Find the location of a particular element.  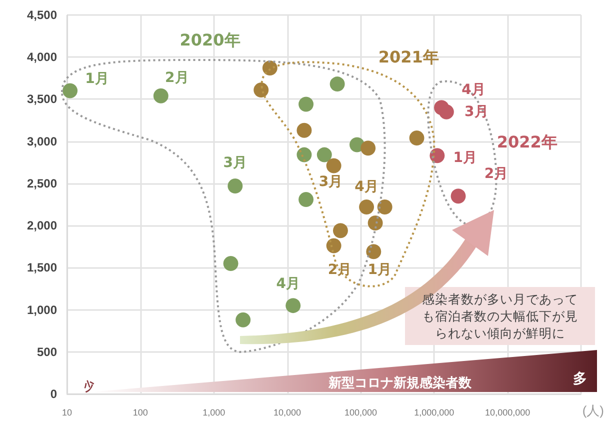

text: 2022年 is located at coordinates (527, 143).